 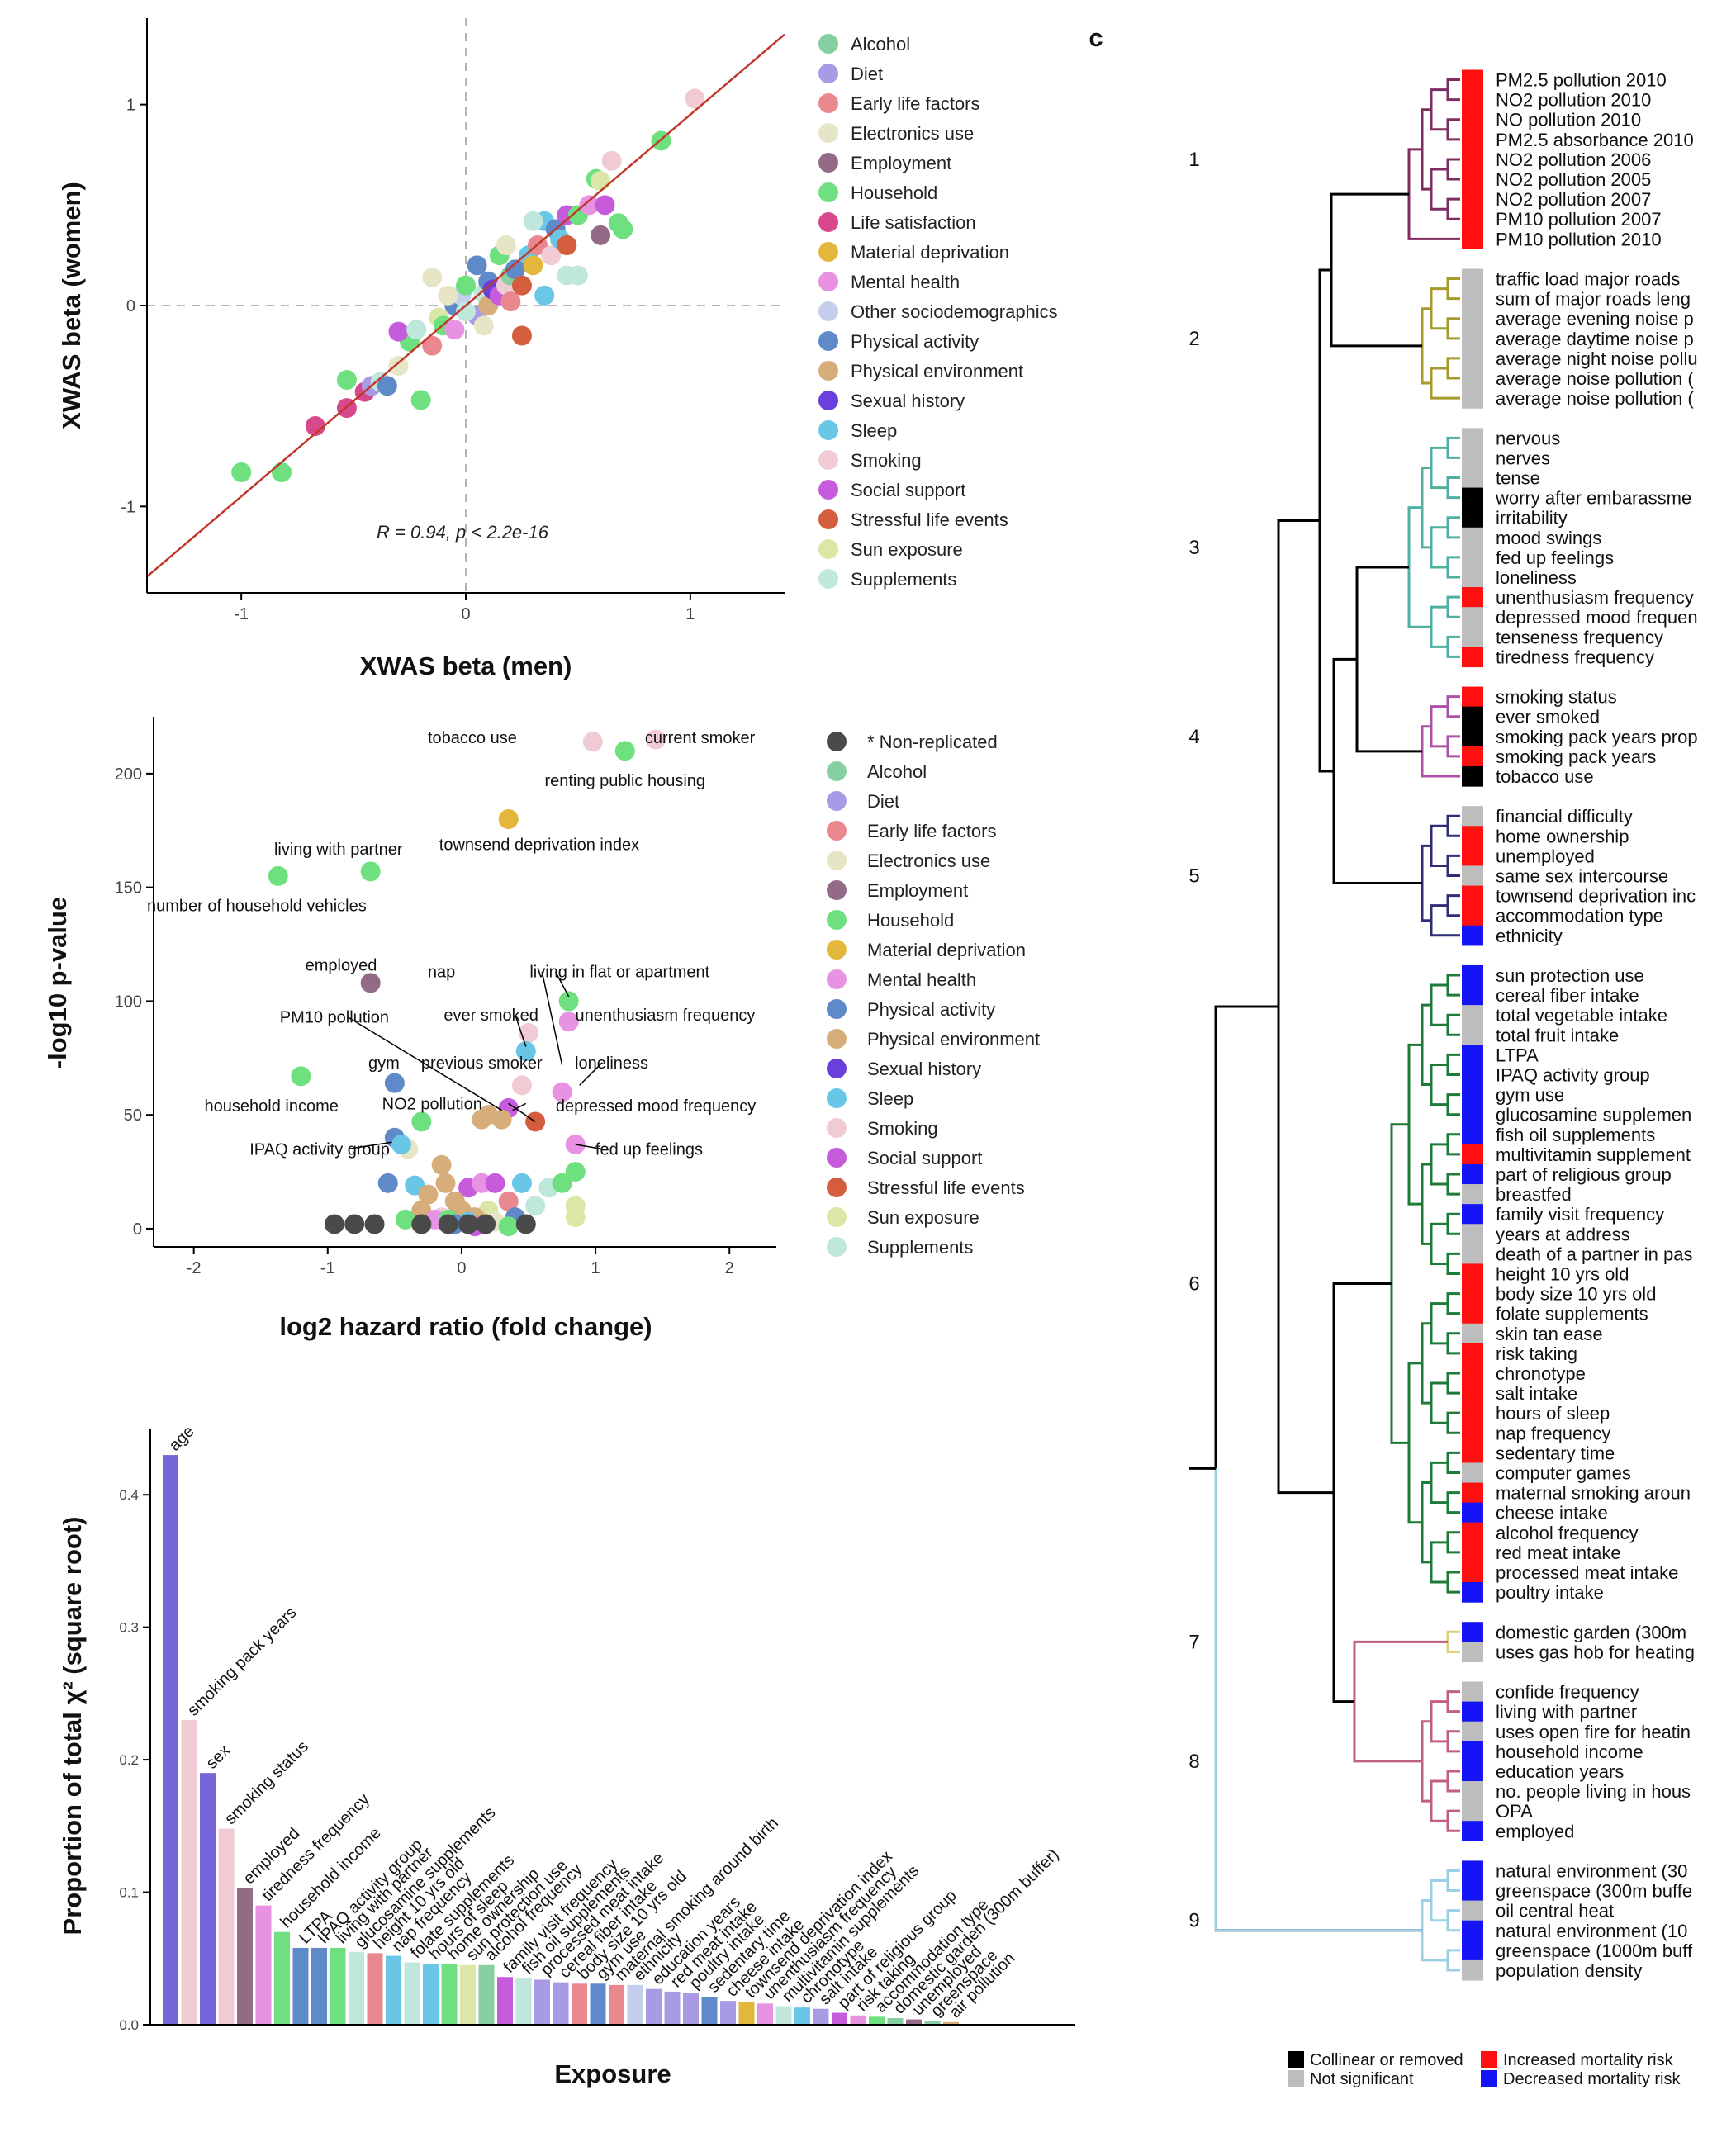 I want to click on leaf-label: nerves, so click(x=1523, y=458).